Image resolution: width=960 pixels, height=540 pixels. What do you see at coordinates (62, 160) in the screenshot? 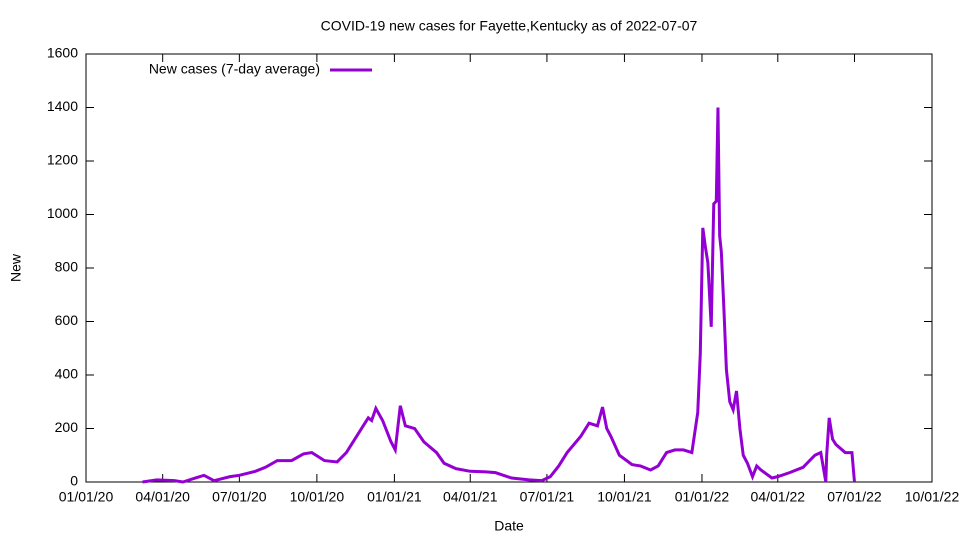
I see `y-tick-label: 1200` at bounding box center [62, 160].